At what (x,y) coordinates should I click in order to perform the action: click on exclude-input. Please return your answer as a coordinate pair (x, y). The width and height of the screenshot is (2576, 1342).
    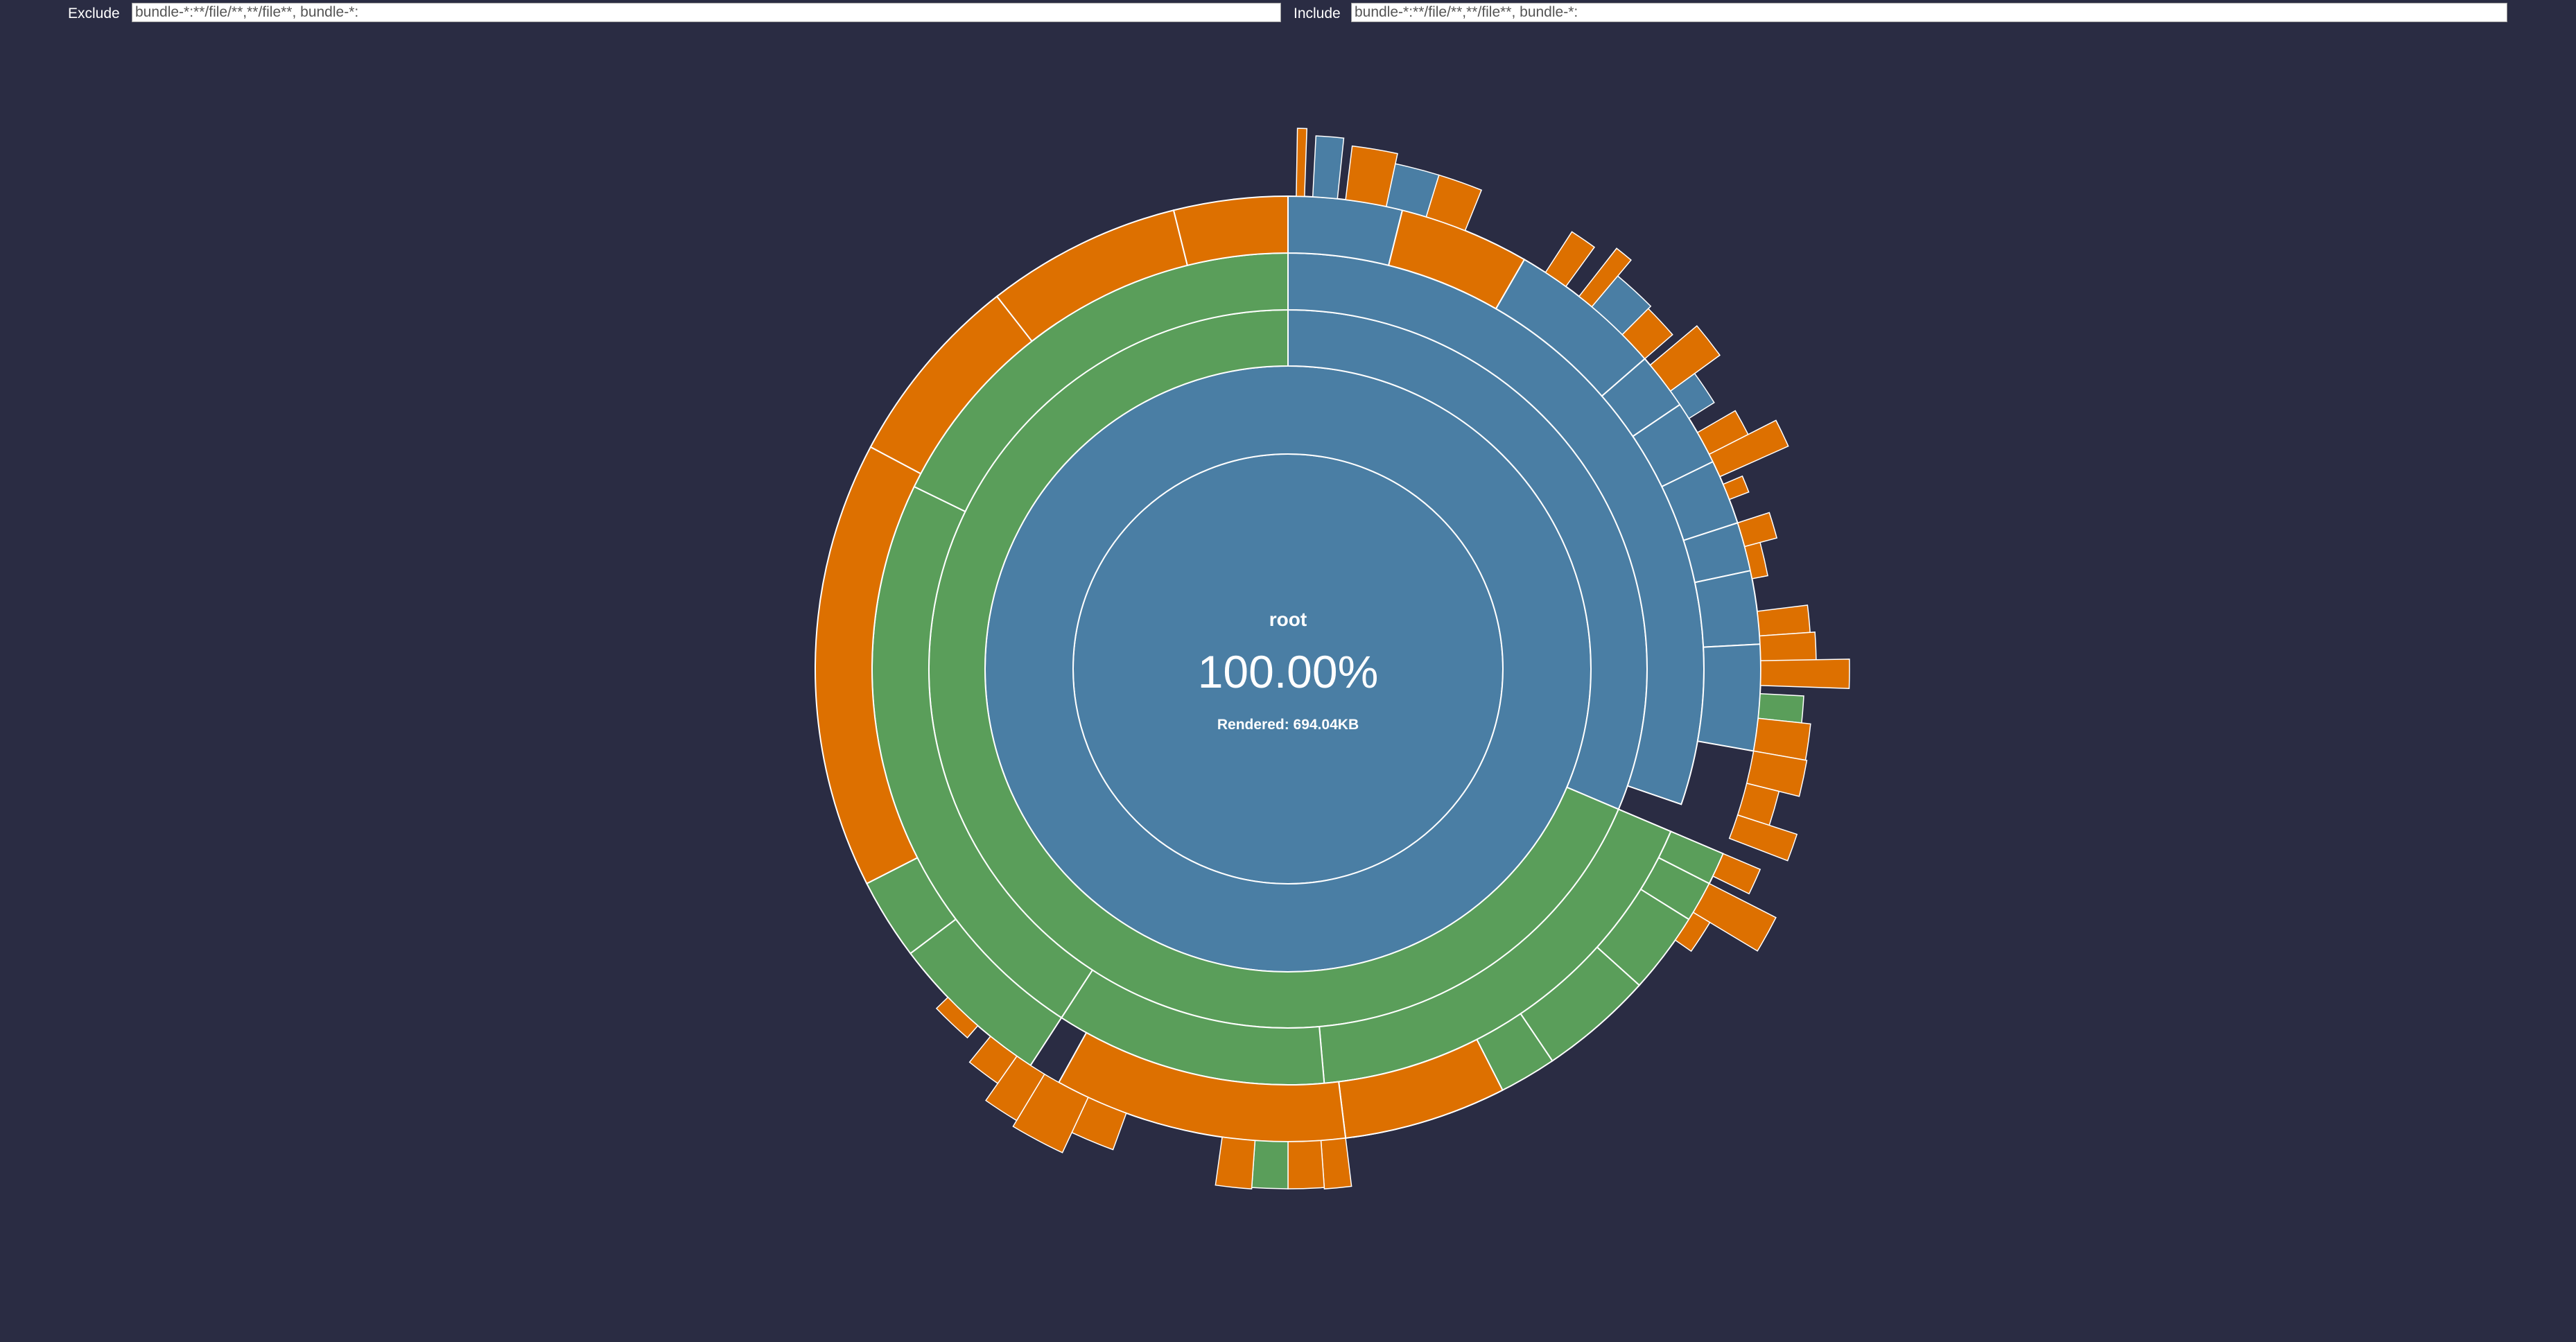
    Looking at the image, I should click on (706, 12).